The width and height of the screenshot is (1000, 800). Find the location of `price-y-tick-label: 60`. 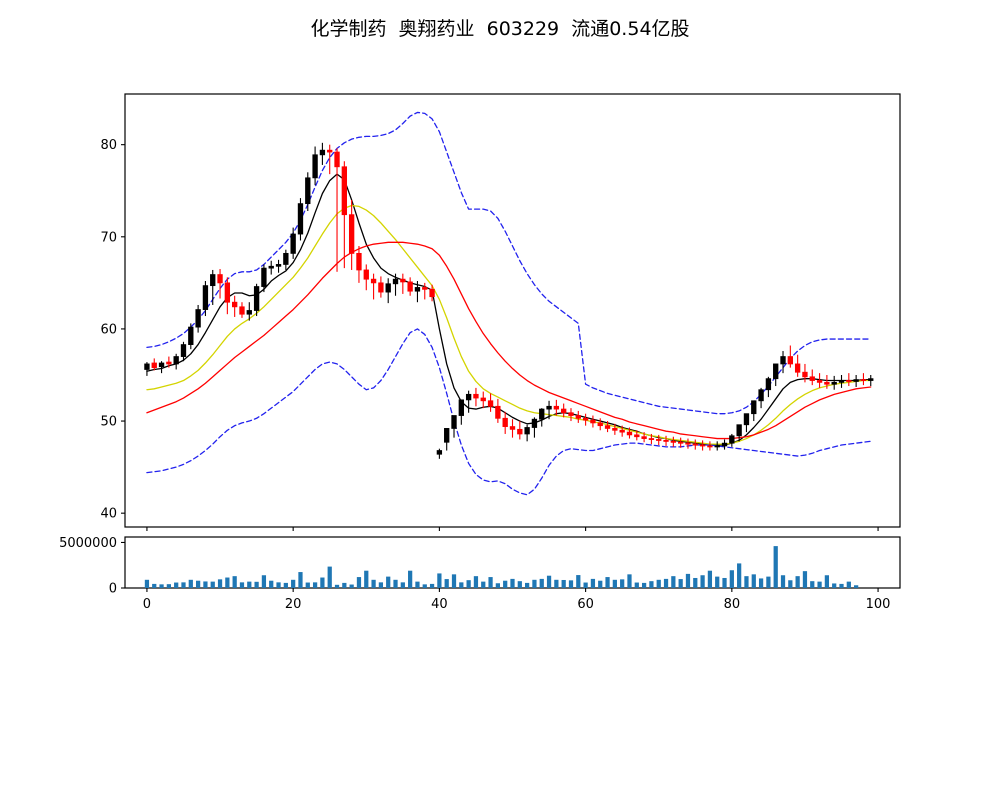

price-y-tick-label: 60 is located at coordinates (108, 329).